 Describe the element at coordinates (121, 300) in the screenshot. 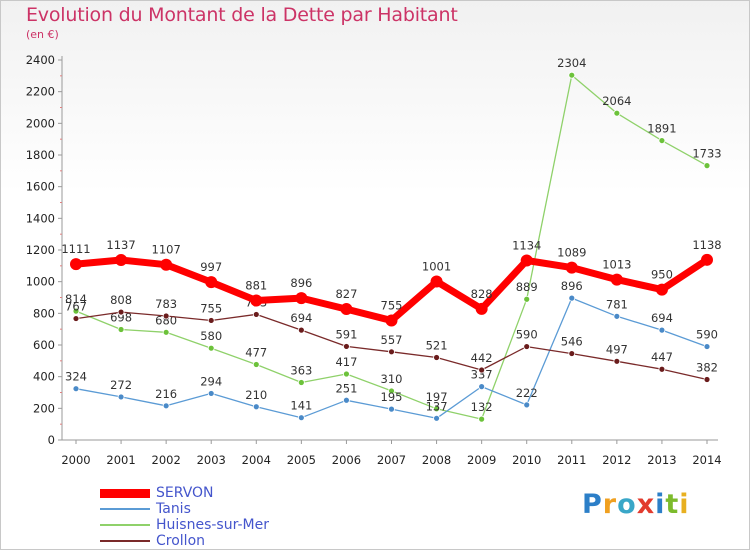

I see `data-label: 808` at that location.